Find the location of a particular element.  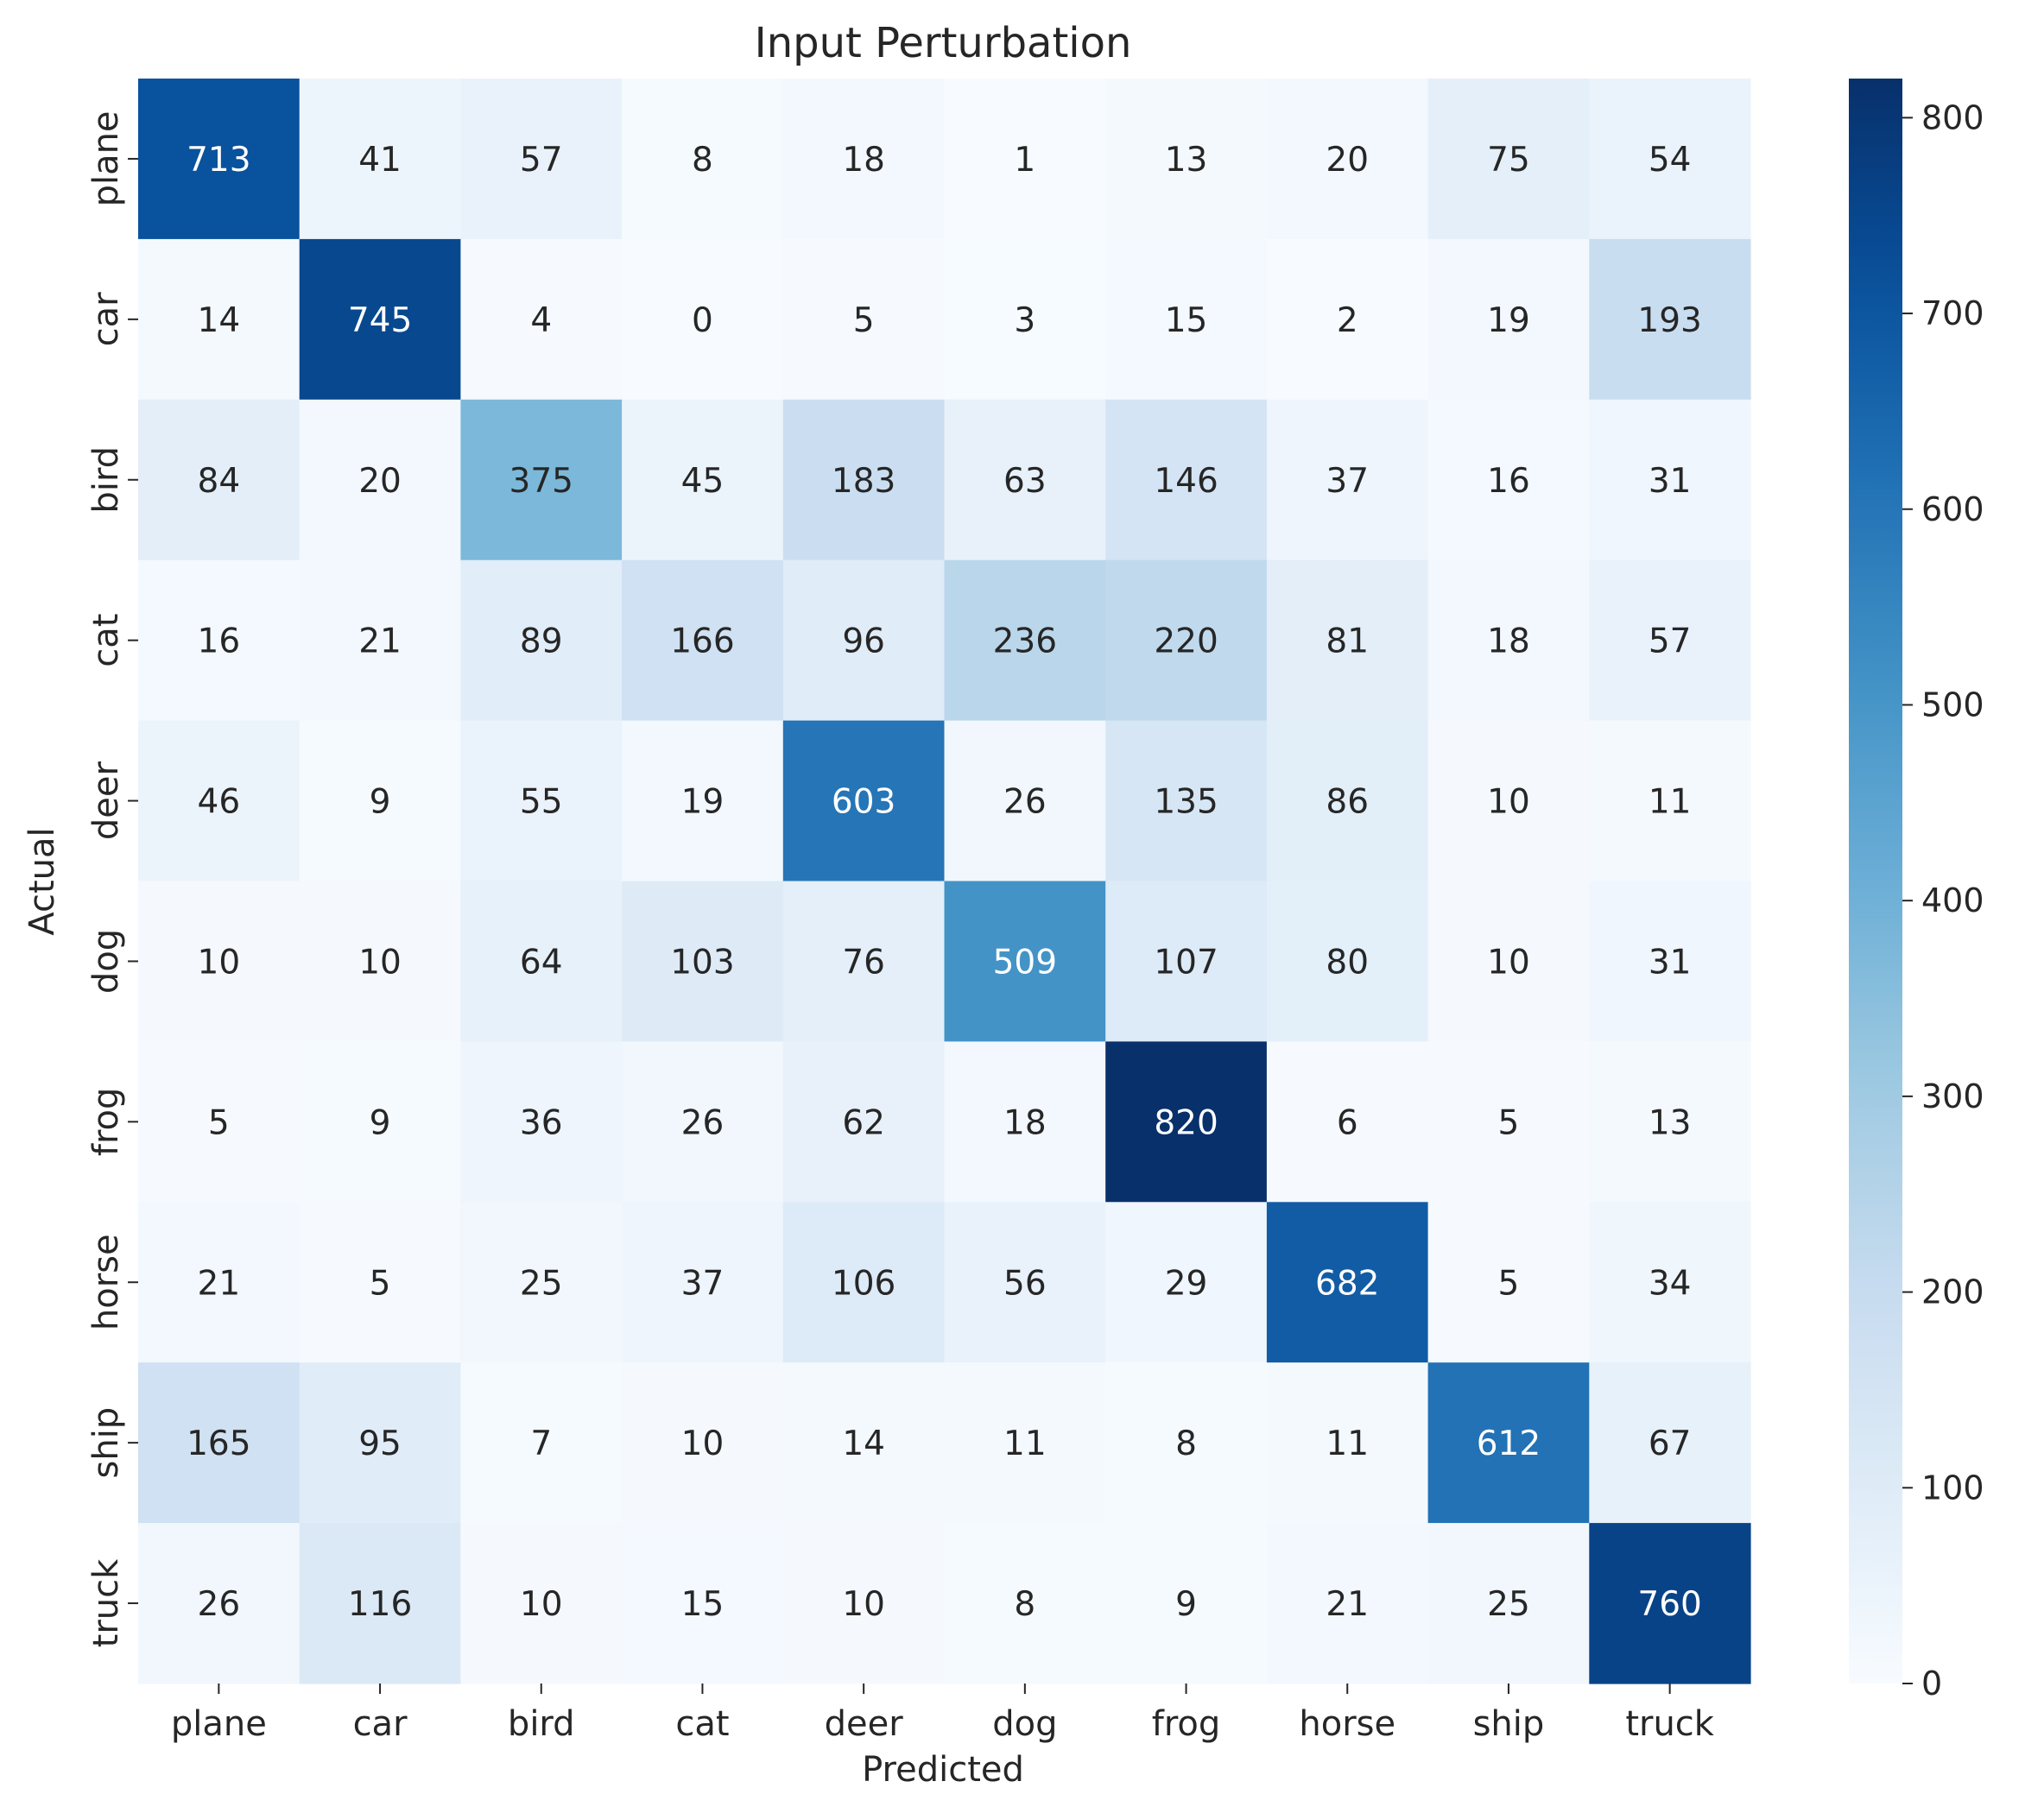

x-tick-label: dog is located at coordinates (1024, 1724).